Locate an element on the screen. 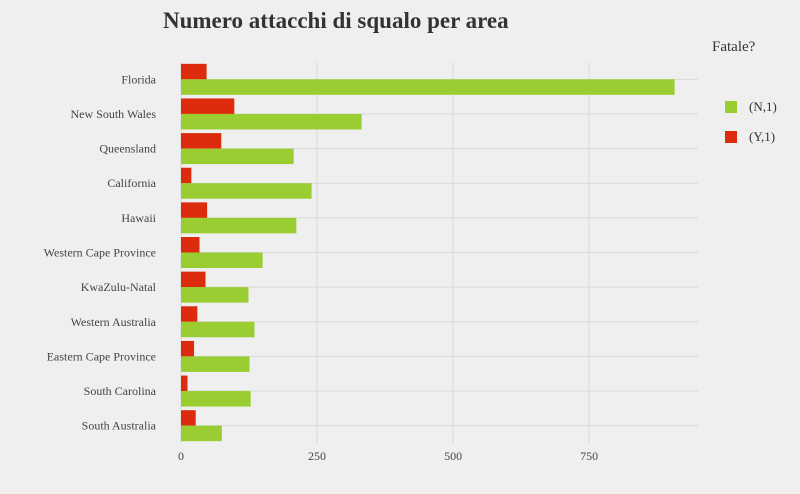 The width and height of the screenshot is (800, 494). y-tick-label: California is located at coordinates (131, 183).